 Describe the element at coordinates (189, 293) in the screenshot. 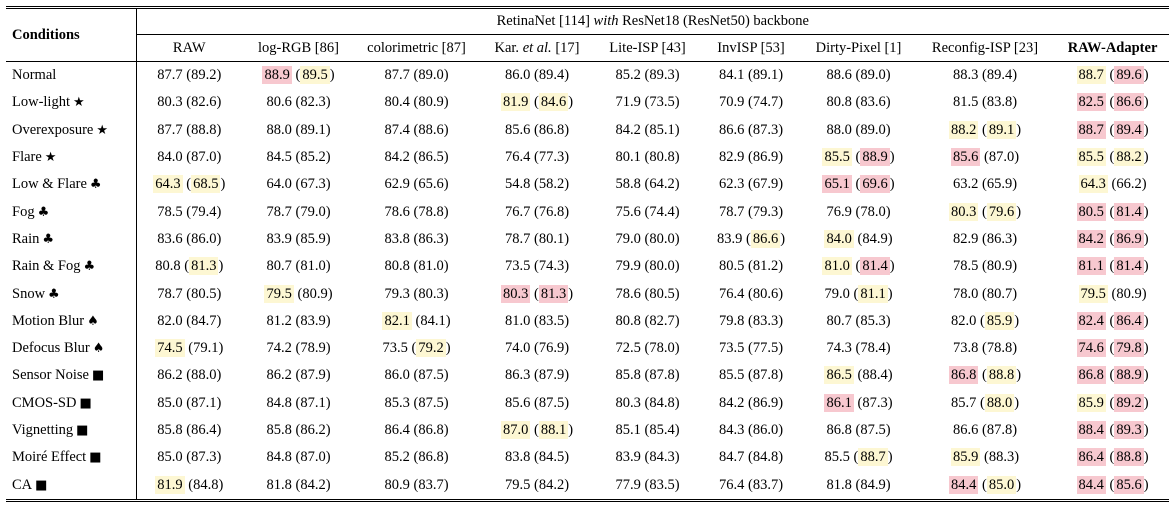

I see `score-cell: 78.7 (80.5)` at that location.